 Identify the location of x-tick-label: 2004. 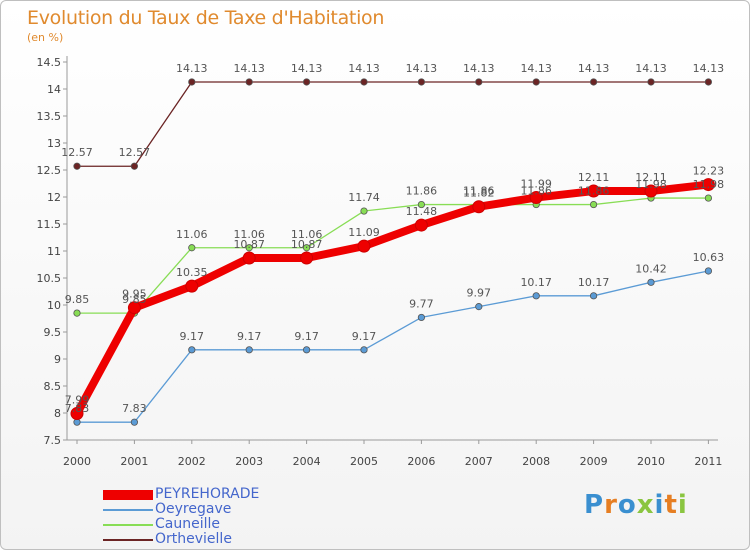
(307, 461).